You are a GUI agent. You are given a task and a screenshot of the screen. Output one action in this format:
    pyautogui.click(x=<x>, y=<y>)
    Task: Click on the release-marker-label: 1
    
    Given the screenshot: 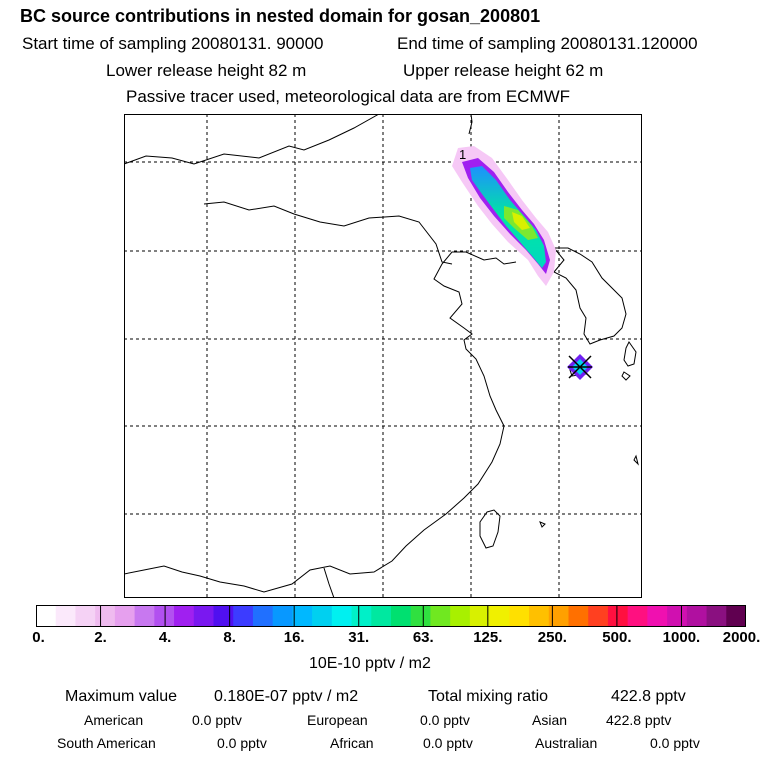 What is the action you would take?
    pyautogui.click(x=462, y=154)
    